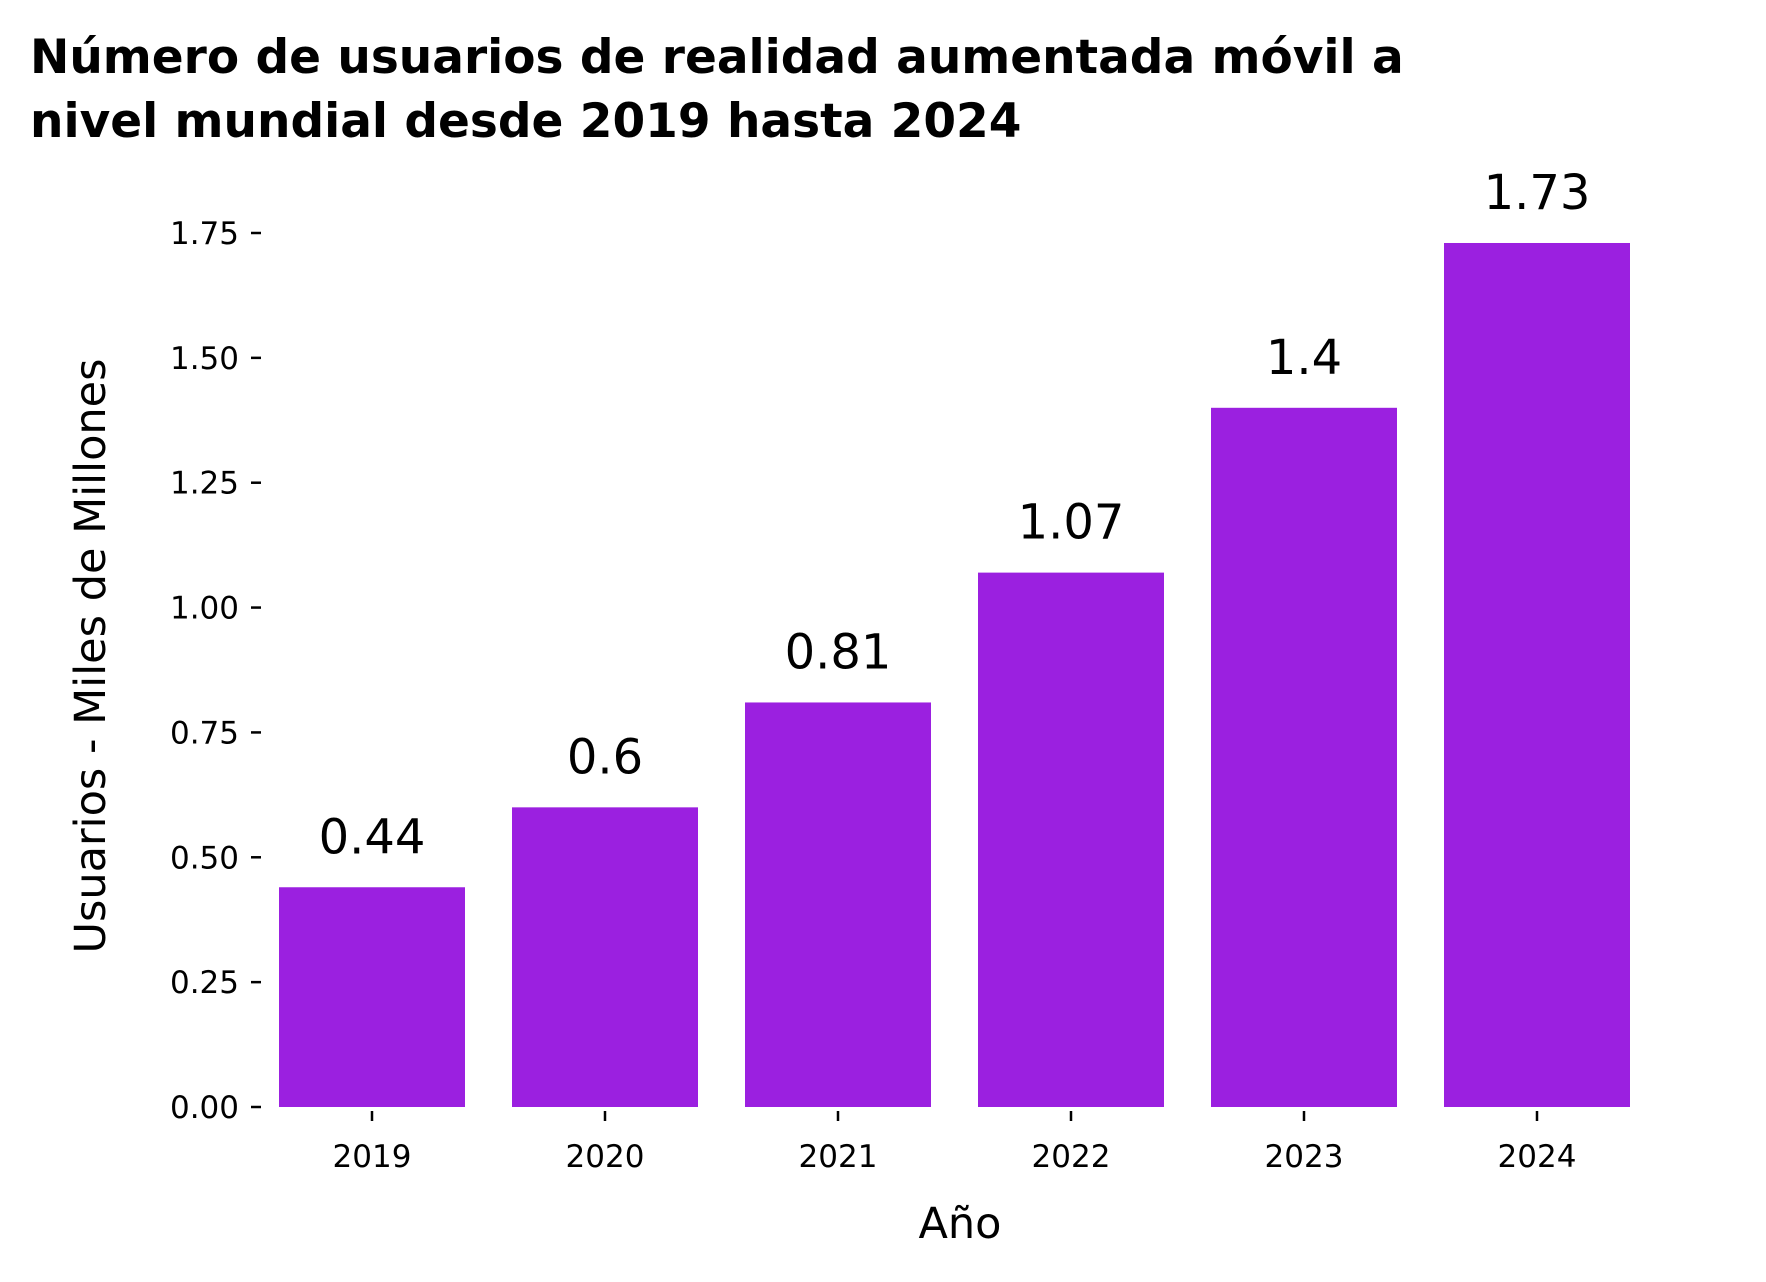 The image size is (1766, 1282). I want to click on chart-title-line-2: nivel mundial desde 2019 hasta 2024, so click(525, 121).